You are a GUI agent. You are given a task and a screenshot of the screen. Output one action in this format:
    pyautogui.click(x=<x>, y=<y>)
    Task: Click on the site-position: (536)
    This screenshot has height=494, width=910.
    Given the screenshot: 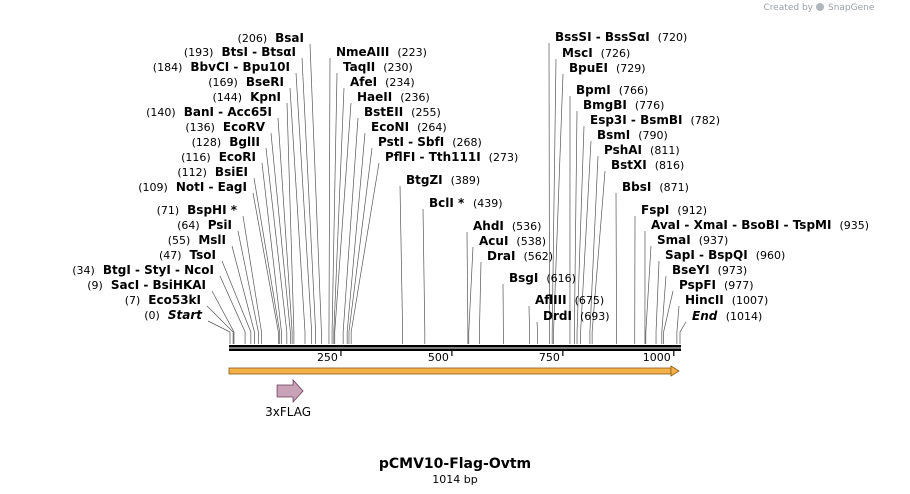 What is the action you would take?
    pyautogui.click(x=527, y=226)
    